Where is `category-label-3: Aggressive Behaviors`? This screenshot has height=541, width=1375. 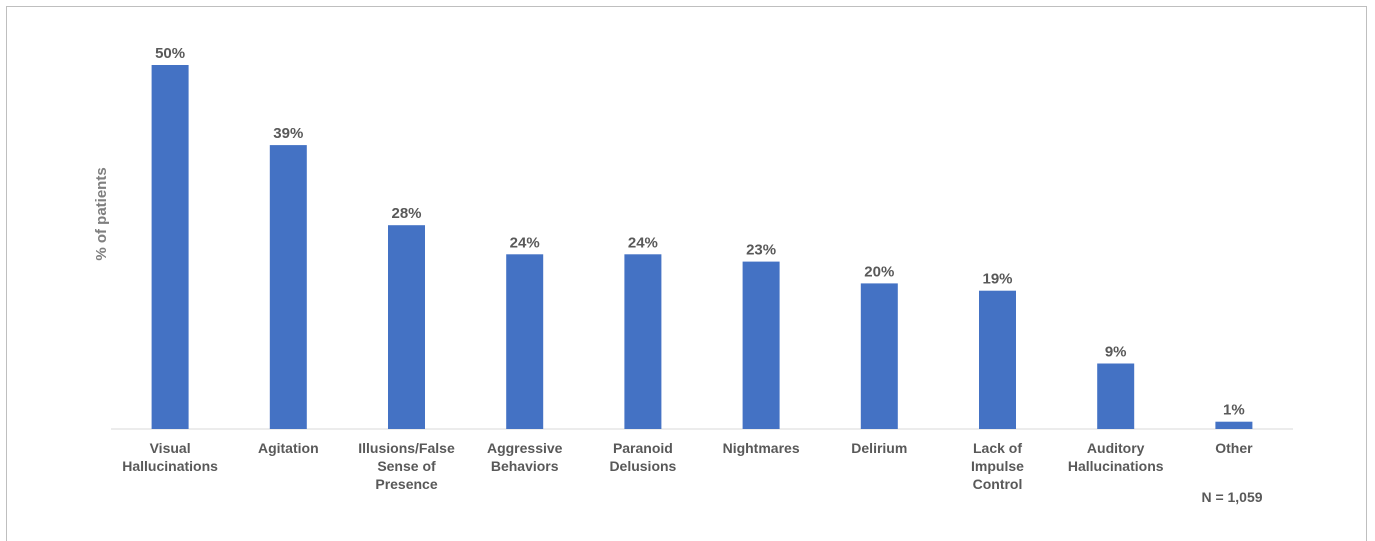 category-label-3: Aggressive Behaviors is located at coordinates (525, 457).